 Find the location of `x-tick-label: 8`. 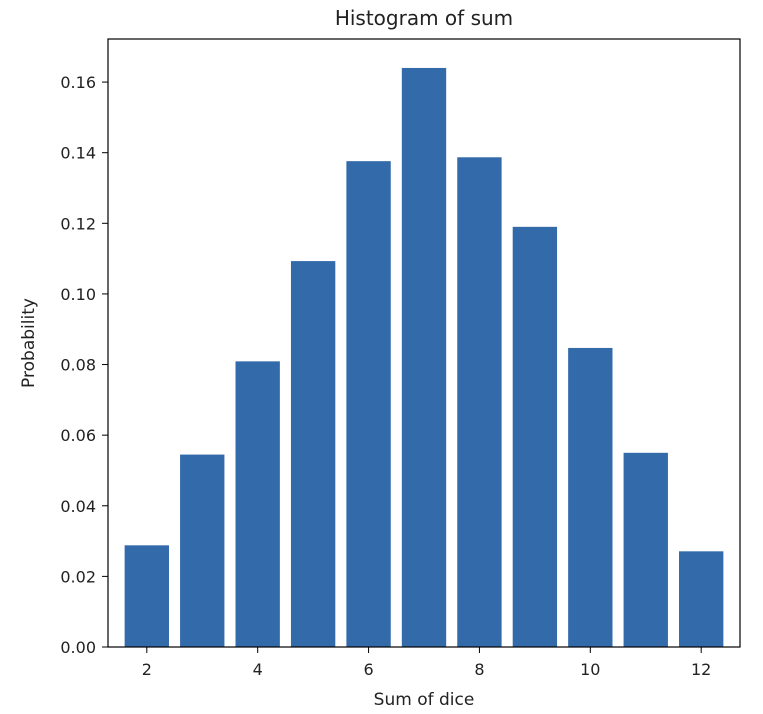

x-tick-label: 8 is located at coordinates (479, 669).